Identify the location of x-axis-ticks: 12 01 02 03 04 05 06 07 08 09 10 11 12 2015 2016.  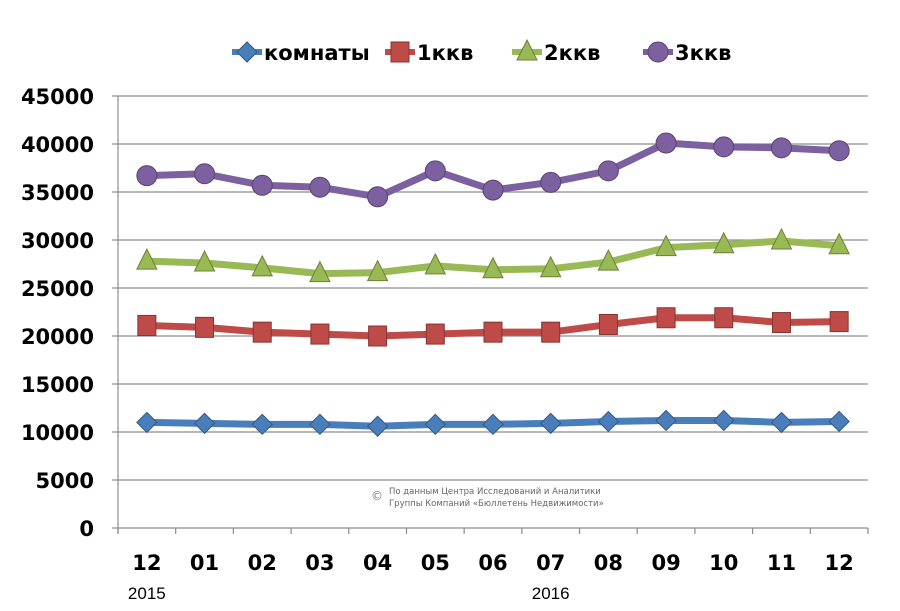
(493, 565).